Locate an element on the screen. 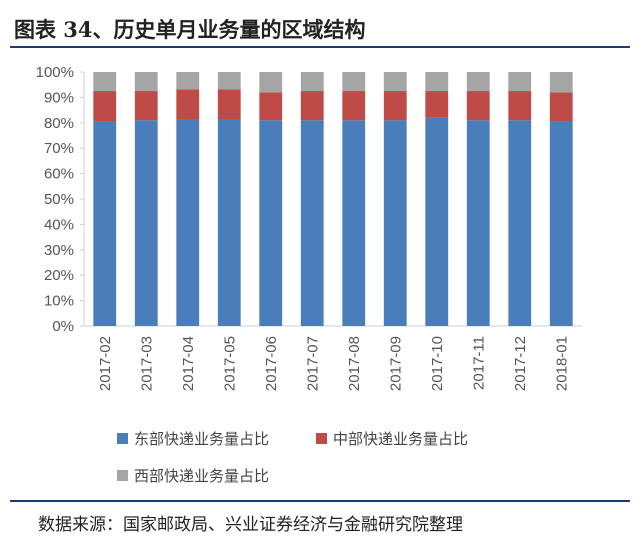 The width and height of the screenshot is (640, 541). x-tick-label: 2017-10 is located at coordinates (437, 363).